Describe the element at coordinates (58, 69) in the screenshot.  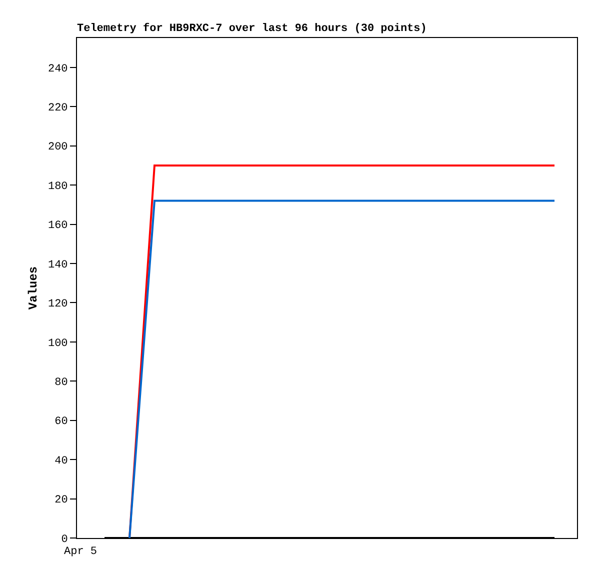
I see `y-tick-label: 240` at that location.